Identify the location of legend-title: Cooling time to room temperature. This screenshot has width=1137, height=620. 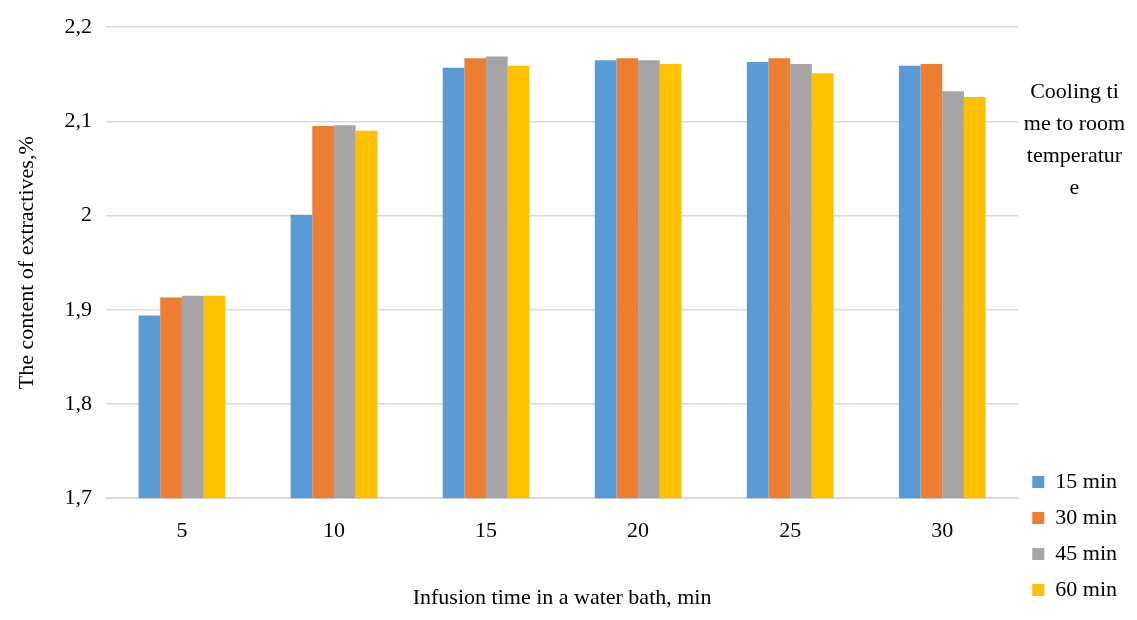
(1074, 139).